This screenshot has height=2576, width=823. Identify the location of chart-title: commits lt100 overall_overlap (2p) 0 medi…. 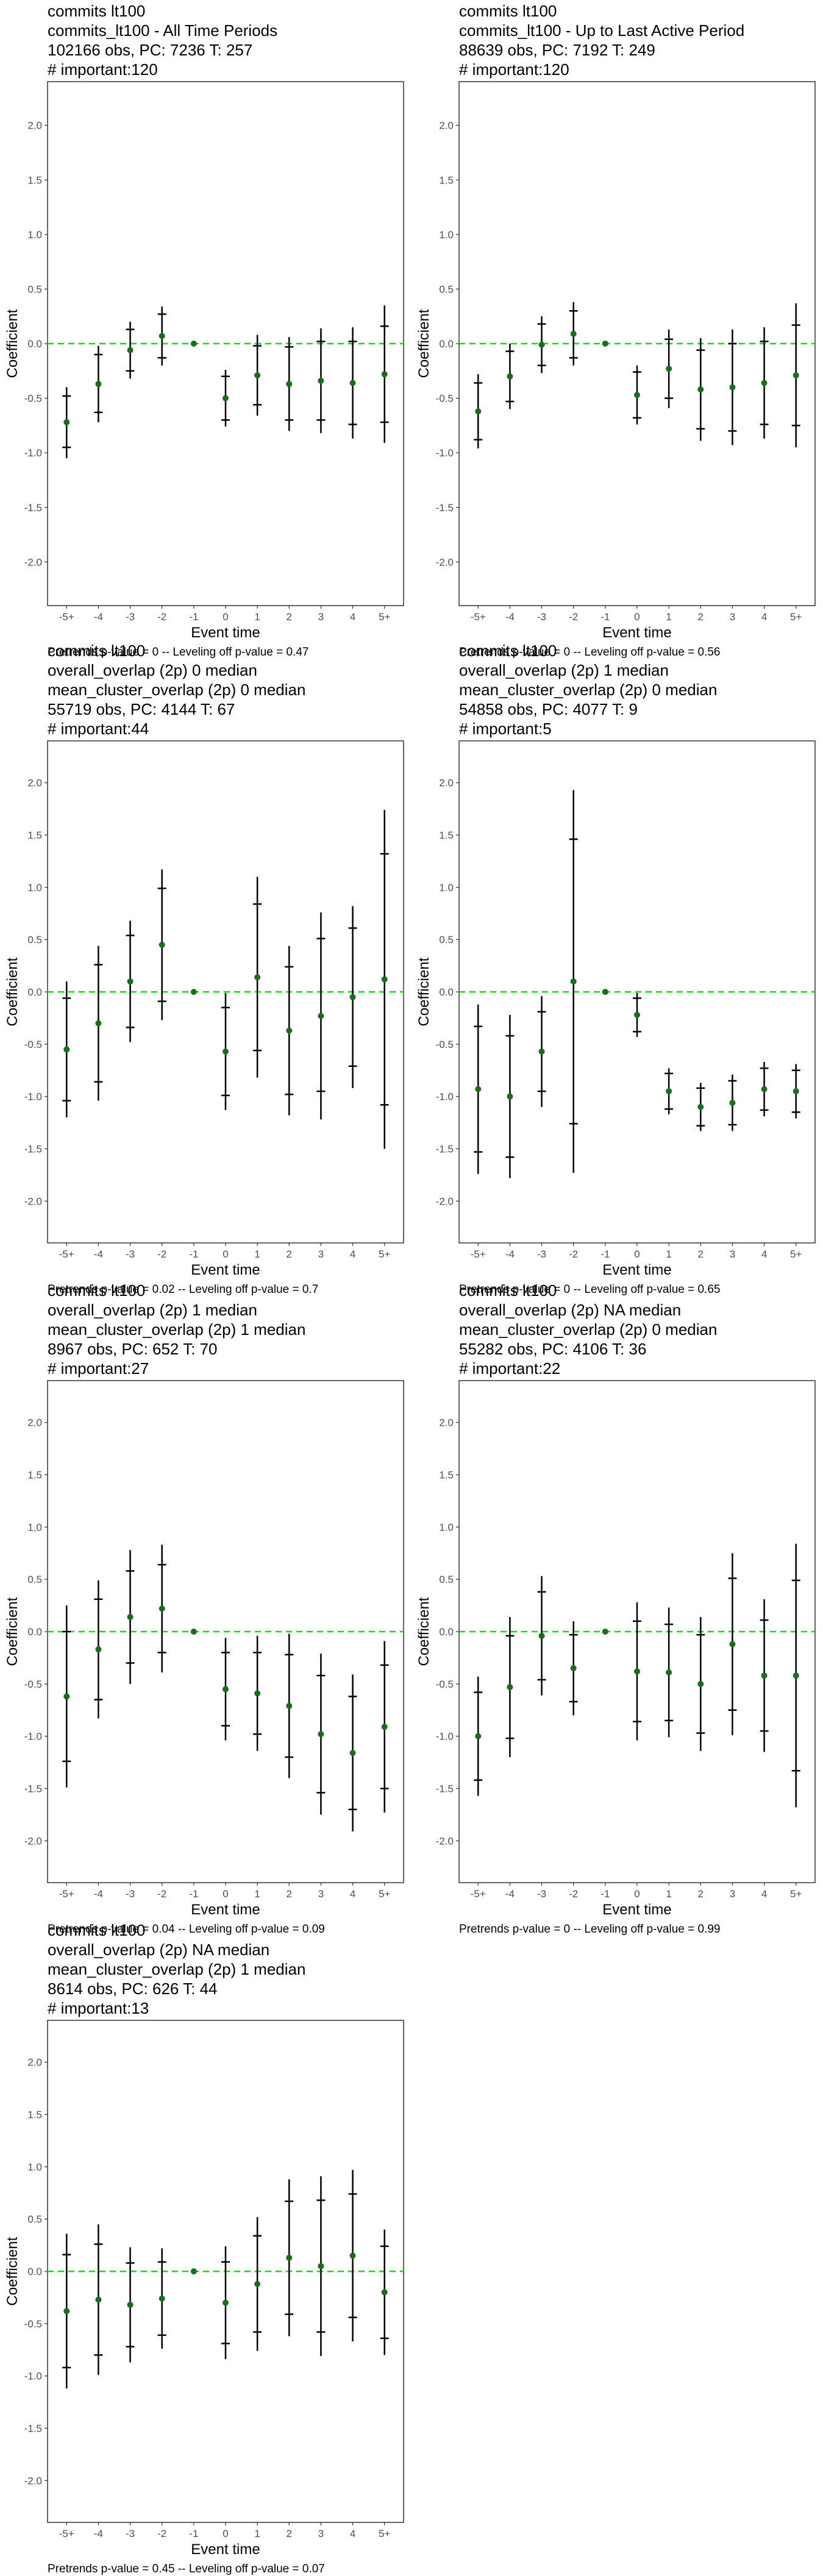
(176, 689).